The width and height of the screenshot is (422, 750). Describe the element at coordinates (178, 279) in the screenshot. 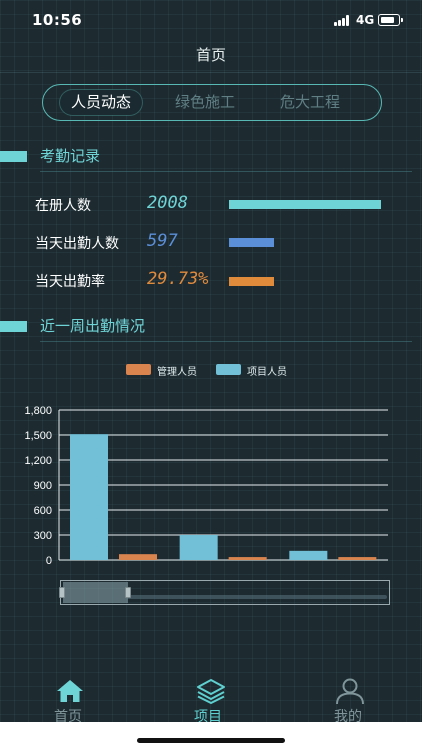

I see `stat-value-attendance-rate: 29.73%` at that location.